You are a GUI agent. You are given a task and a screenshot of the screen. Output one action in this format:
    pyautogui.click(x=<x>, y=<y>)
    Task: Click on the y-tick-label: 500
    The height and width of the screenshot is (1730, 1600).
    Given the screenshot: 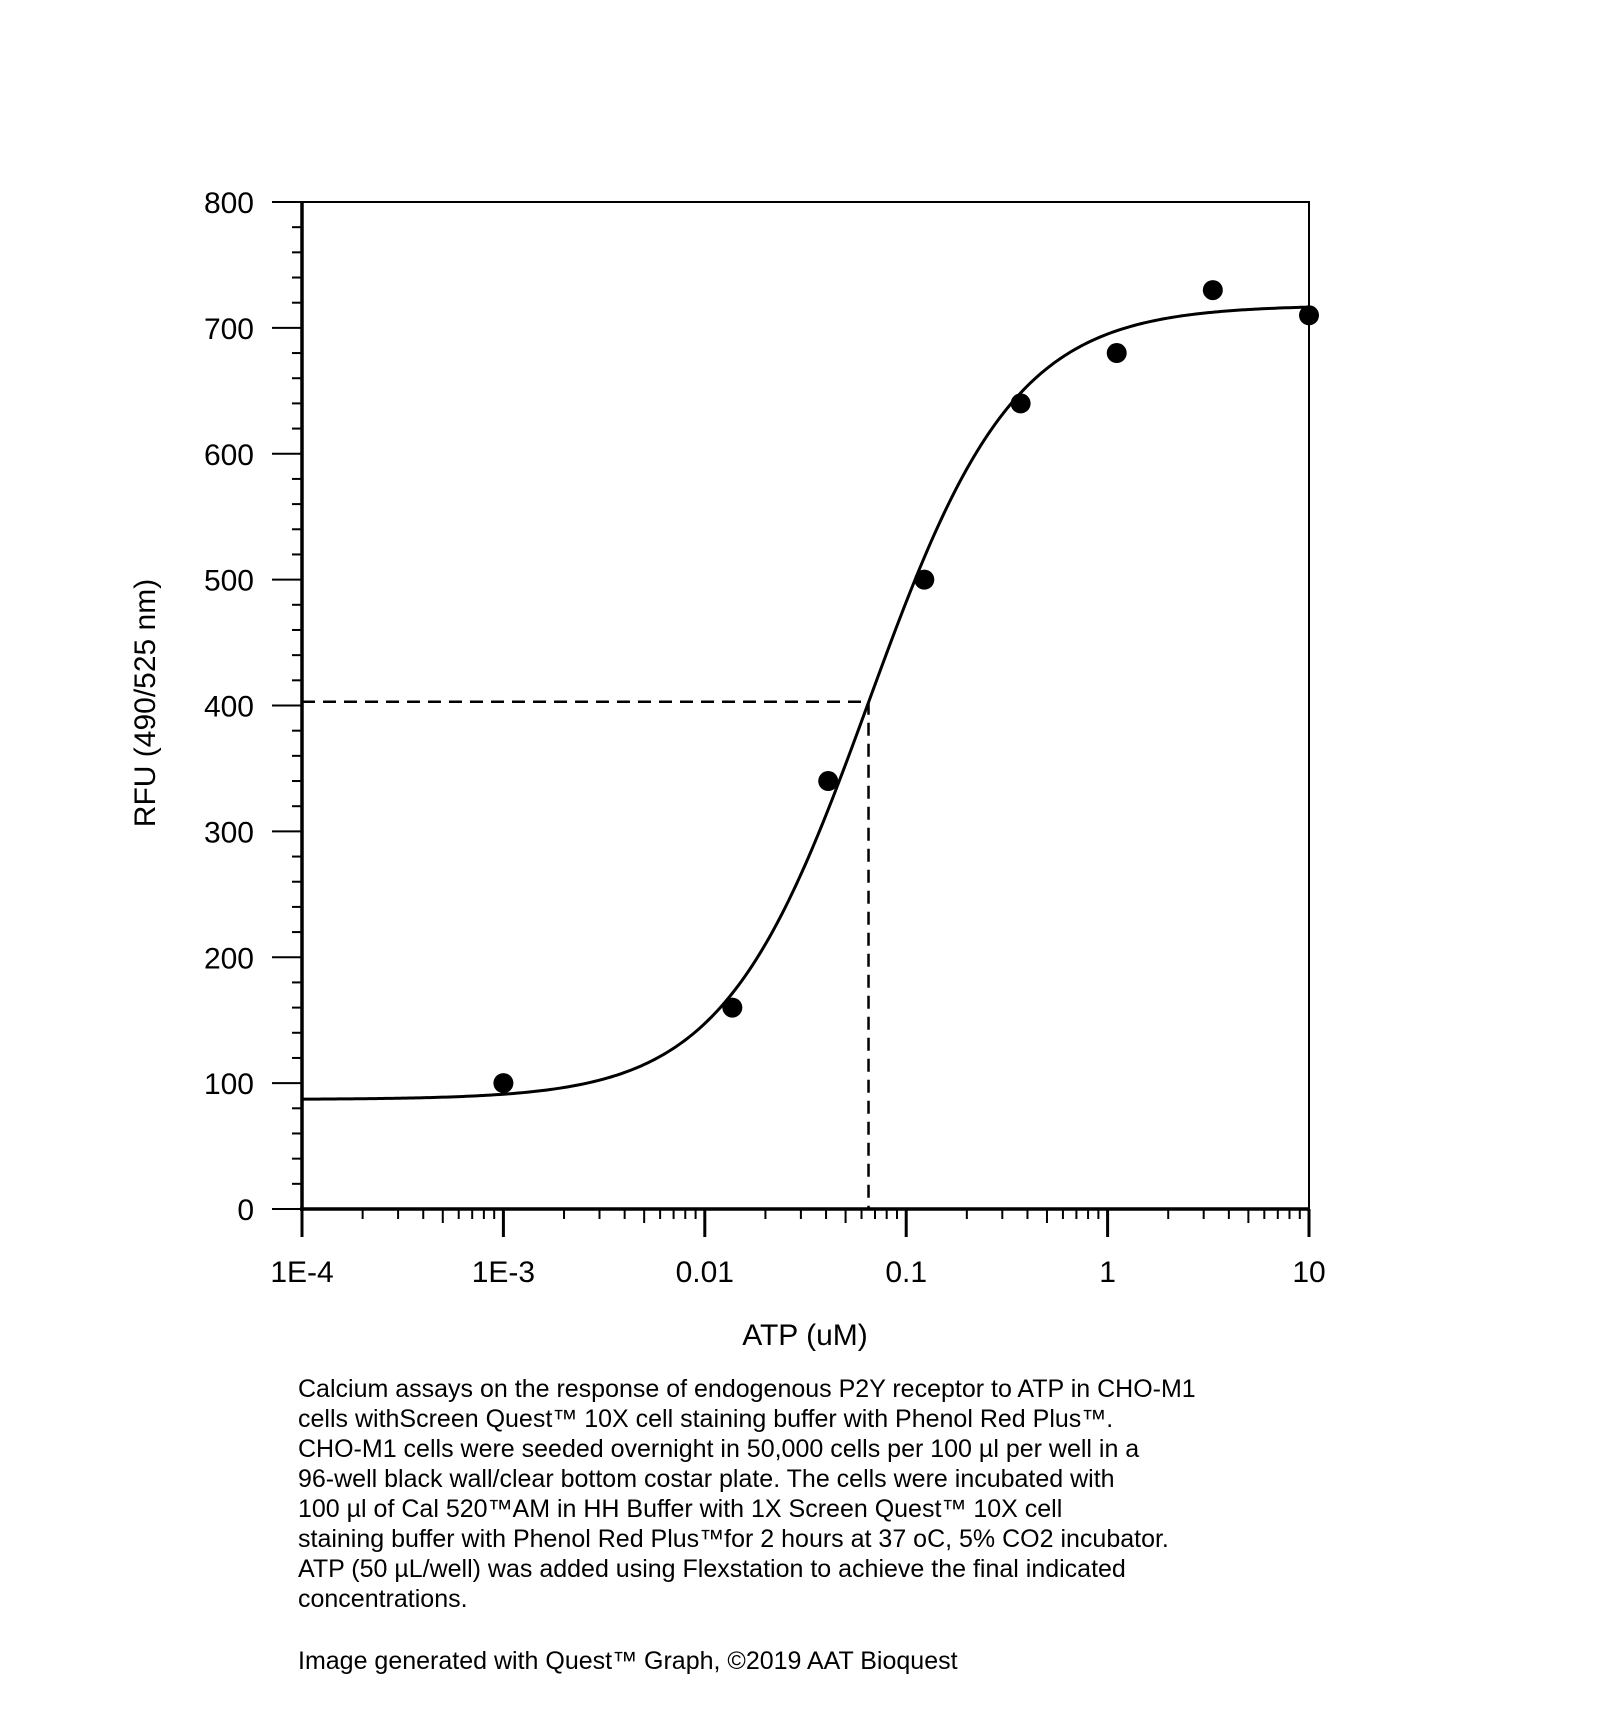 What is the action you would take?
    pyautogui.click(x=229, y=581)
    